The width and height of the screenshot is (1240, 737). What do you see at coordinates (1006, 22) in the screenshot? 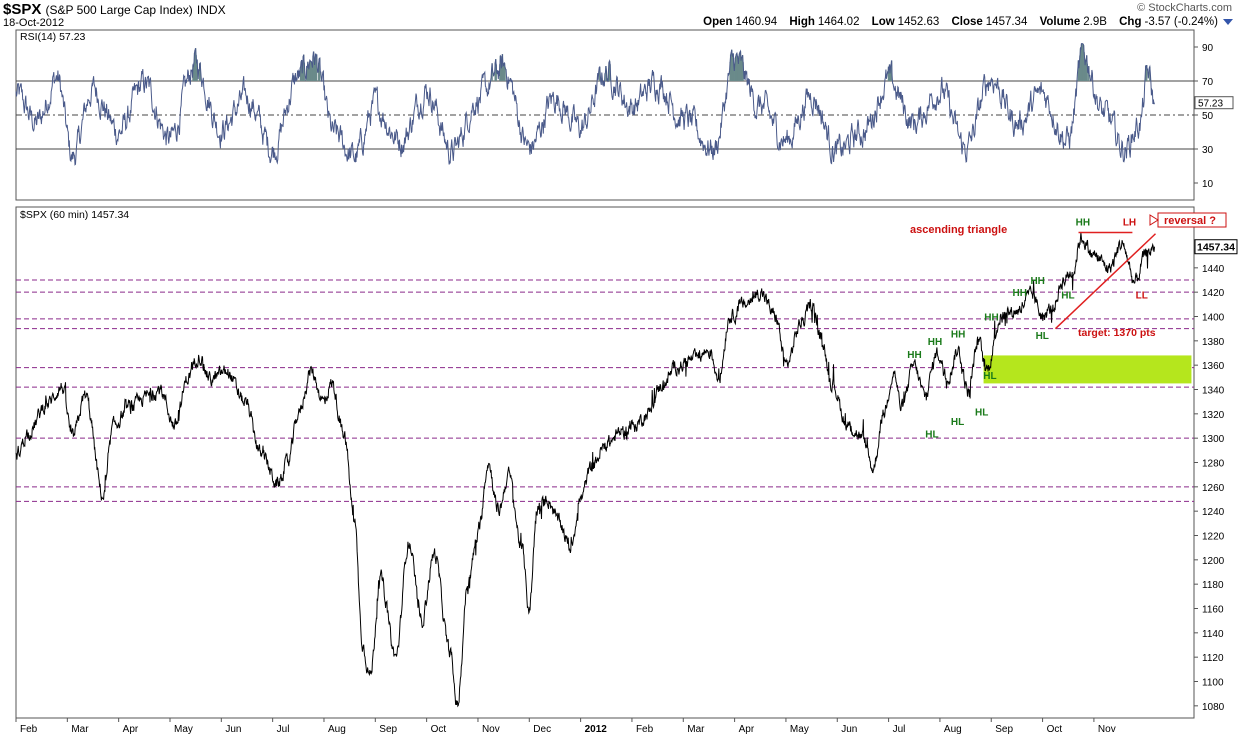
I see `close-value: 1457.34` at bounding box center [1006, 22].